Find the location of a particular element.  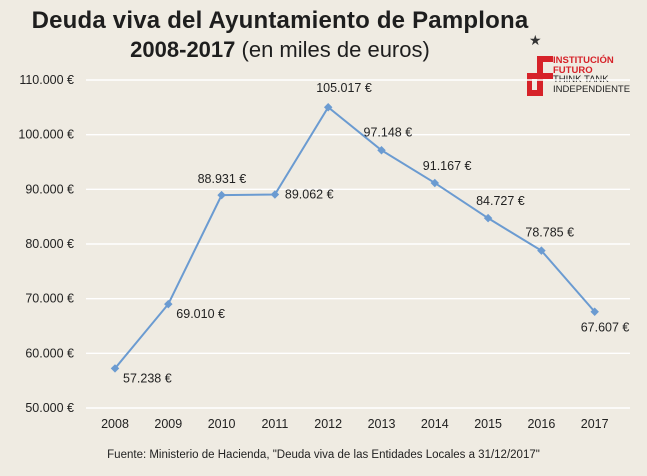

data-label: 67.607 € is located at coordinates (605, 328).